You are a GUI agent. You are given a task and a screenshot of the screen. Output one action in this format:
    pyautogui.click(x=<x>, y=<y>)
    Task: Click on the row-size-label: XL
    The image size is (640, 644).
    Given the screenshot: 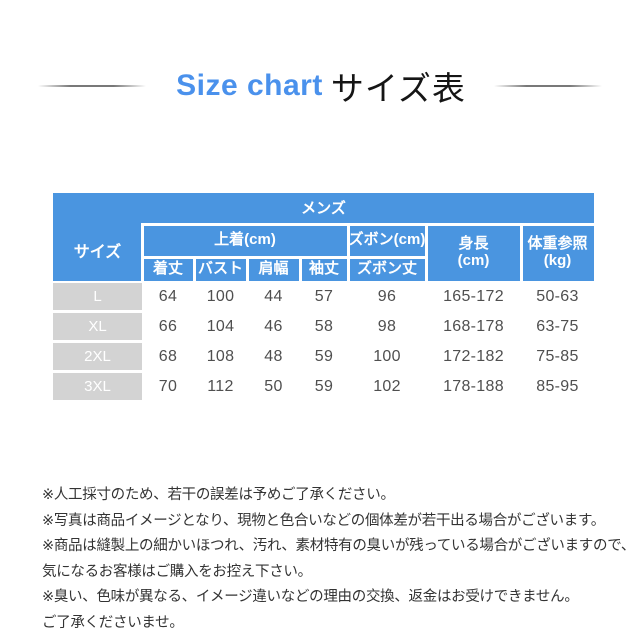 What is the action you would take?
    pyautogui.click(x=97, y=326)
    